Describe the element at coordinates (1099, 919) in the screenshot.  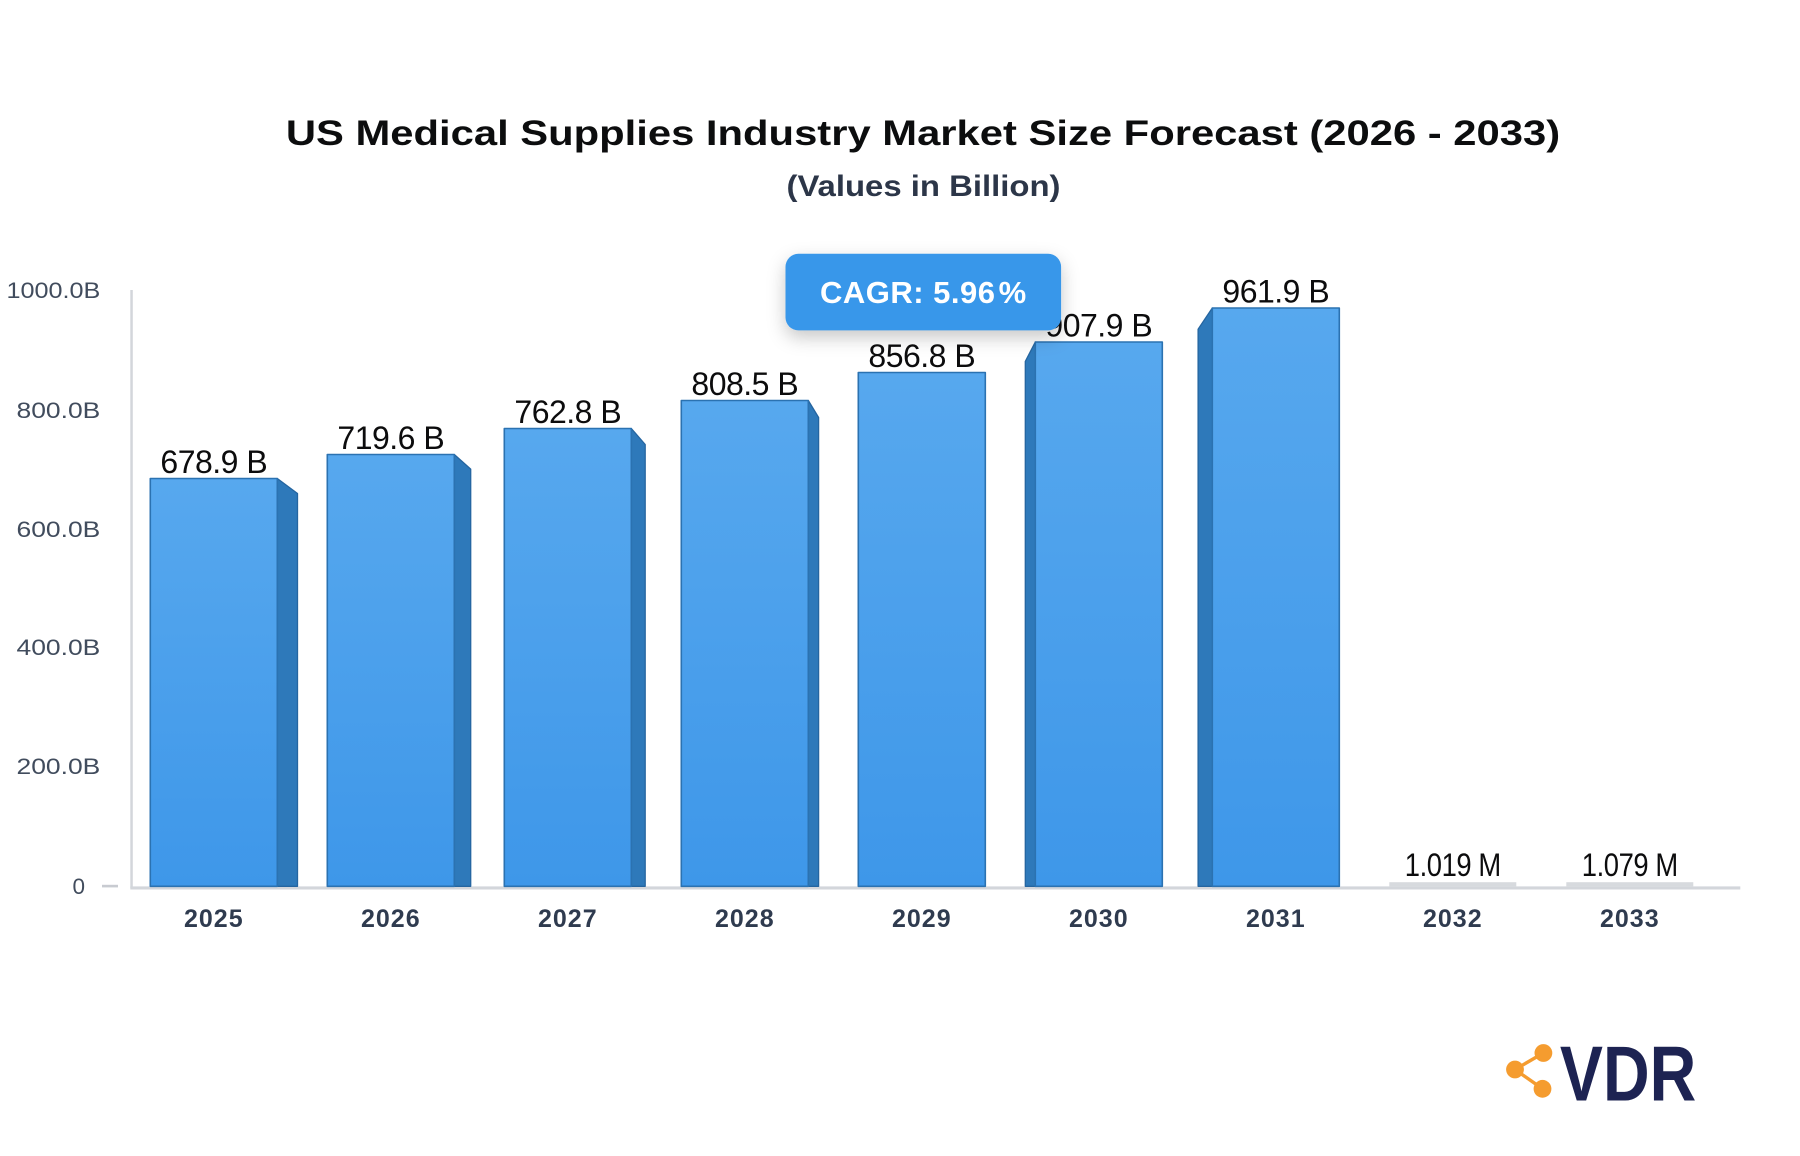
I see `svg-text: 2030` at that location.